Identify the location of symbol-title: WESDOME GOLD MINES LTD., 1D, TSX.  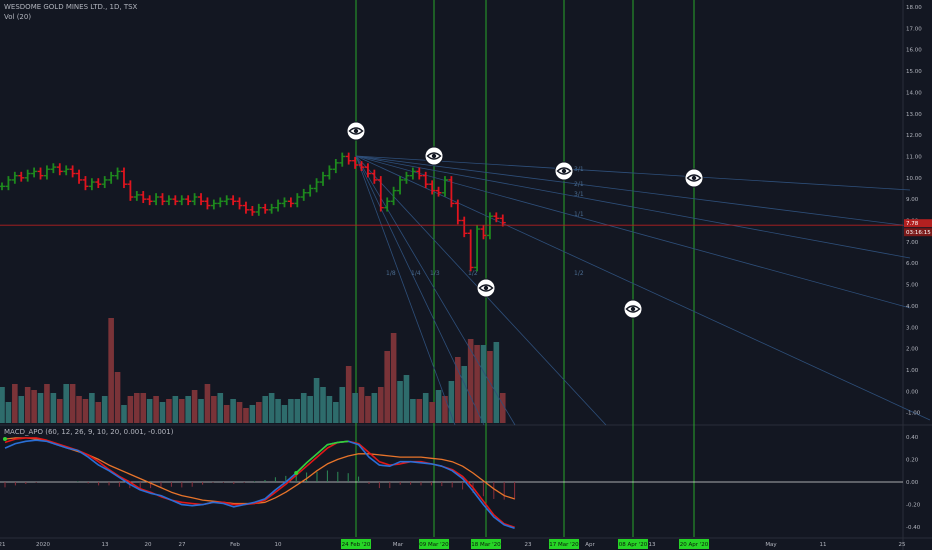
(71, 7).